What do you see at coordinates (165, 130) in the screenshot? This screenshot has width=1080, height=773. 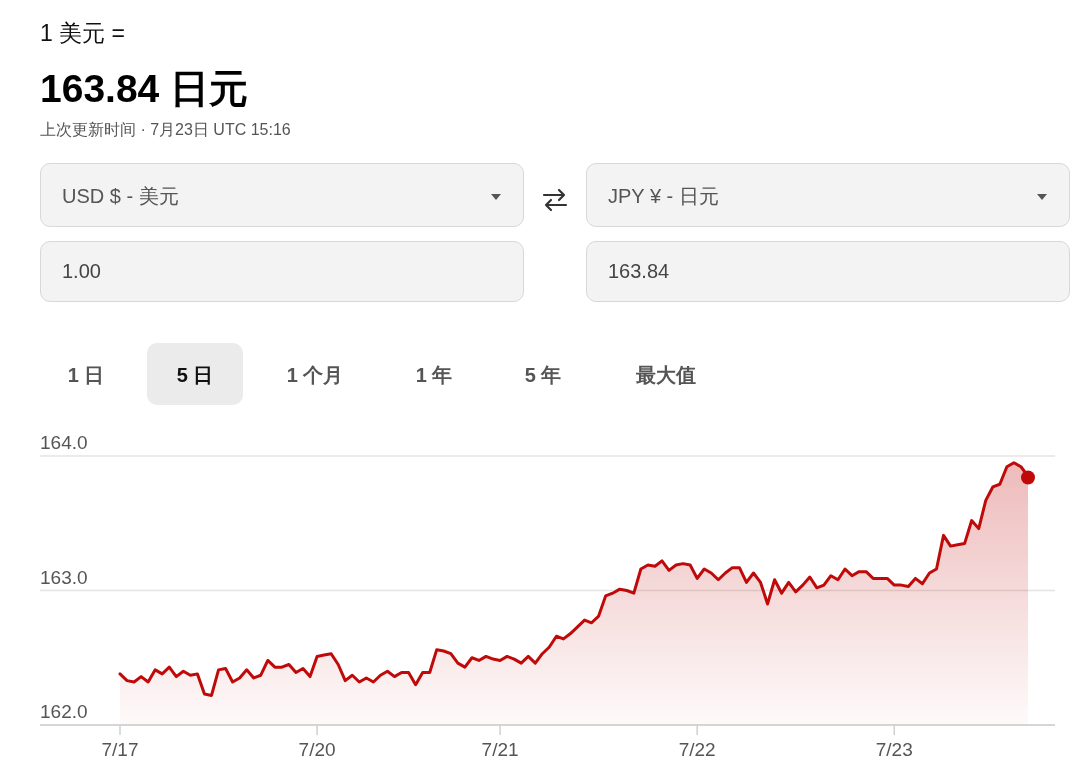 I see `text: 上次更新时间 · 7月23日 UTC 15:16` at bounding box center [165, 130].